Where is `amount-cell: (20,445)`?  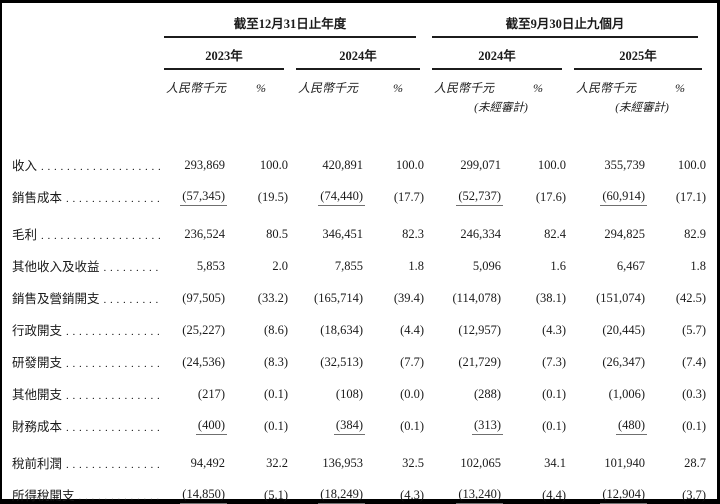 amount-cell: (20,445) is located at coordinates (624, 330).